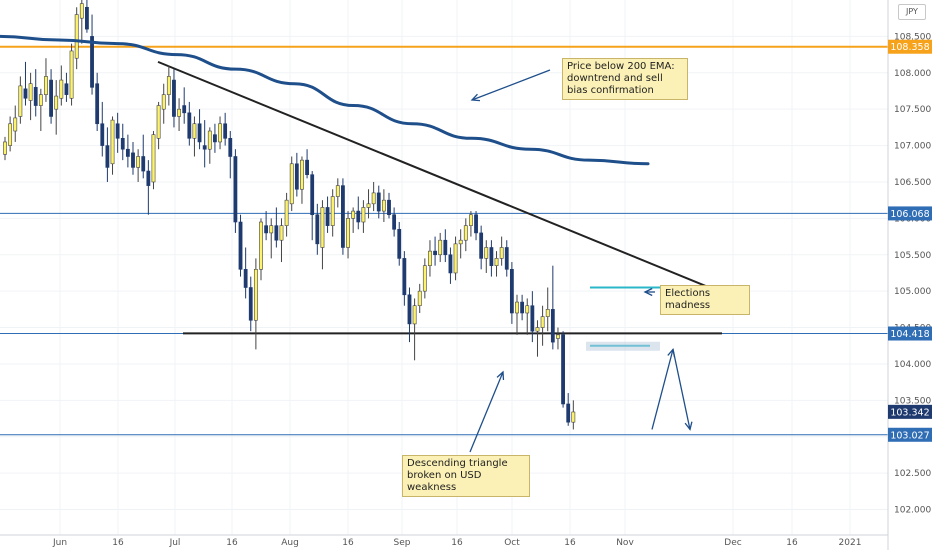  What do you see at coordinates (912, 12) in the screenshot?
I see `currency-label: JPY` at bounding box center [912, 12].